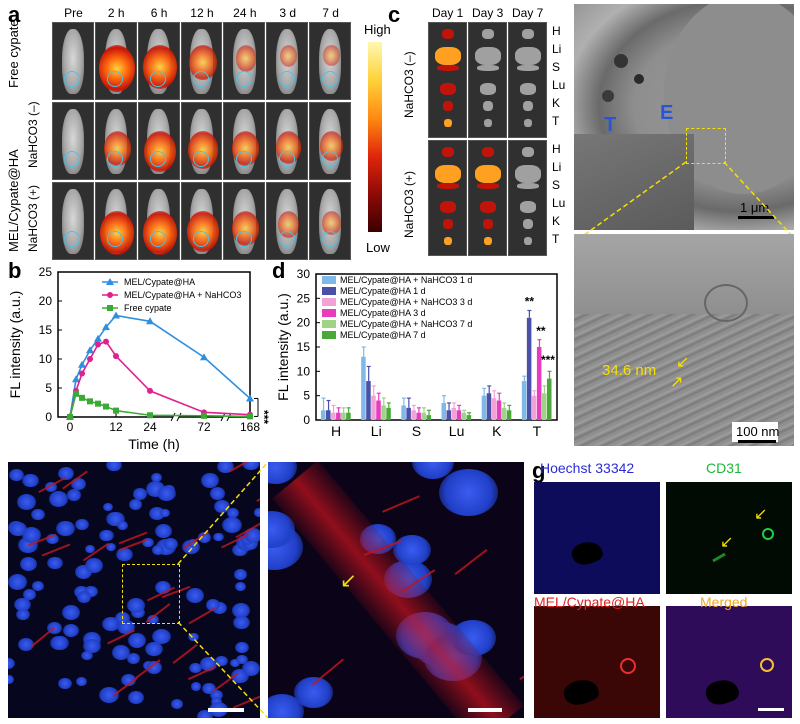 This screenshot has height=724, width=800. What do you see at coordinates (288, 13) in the screenshot?
I see `time-label: 3 d` at bounding box center [288, 13].